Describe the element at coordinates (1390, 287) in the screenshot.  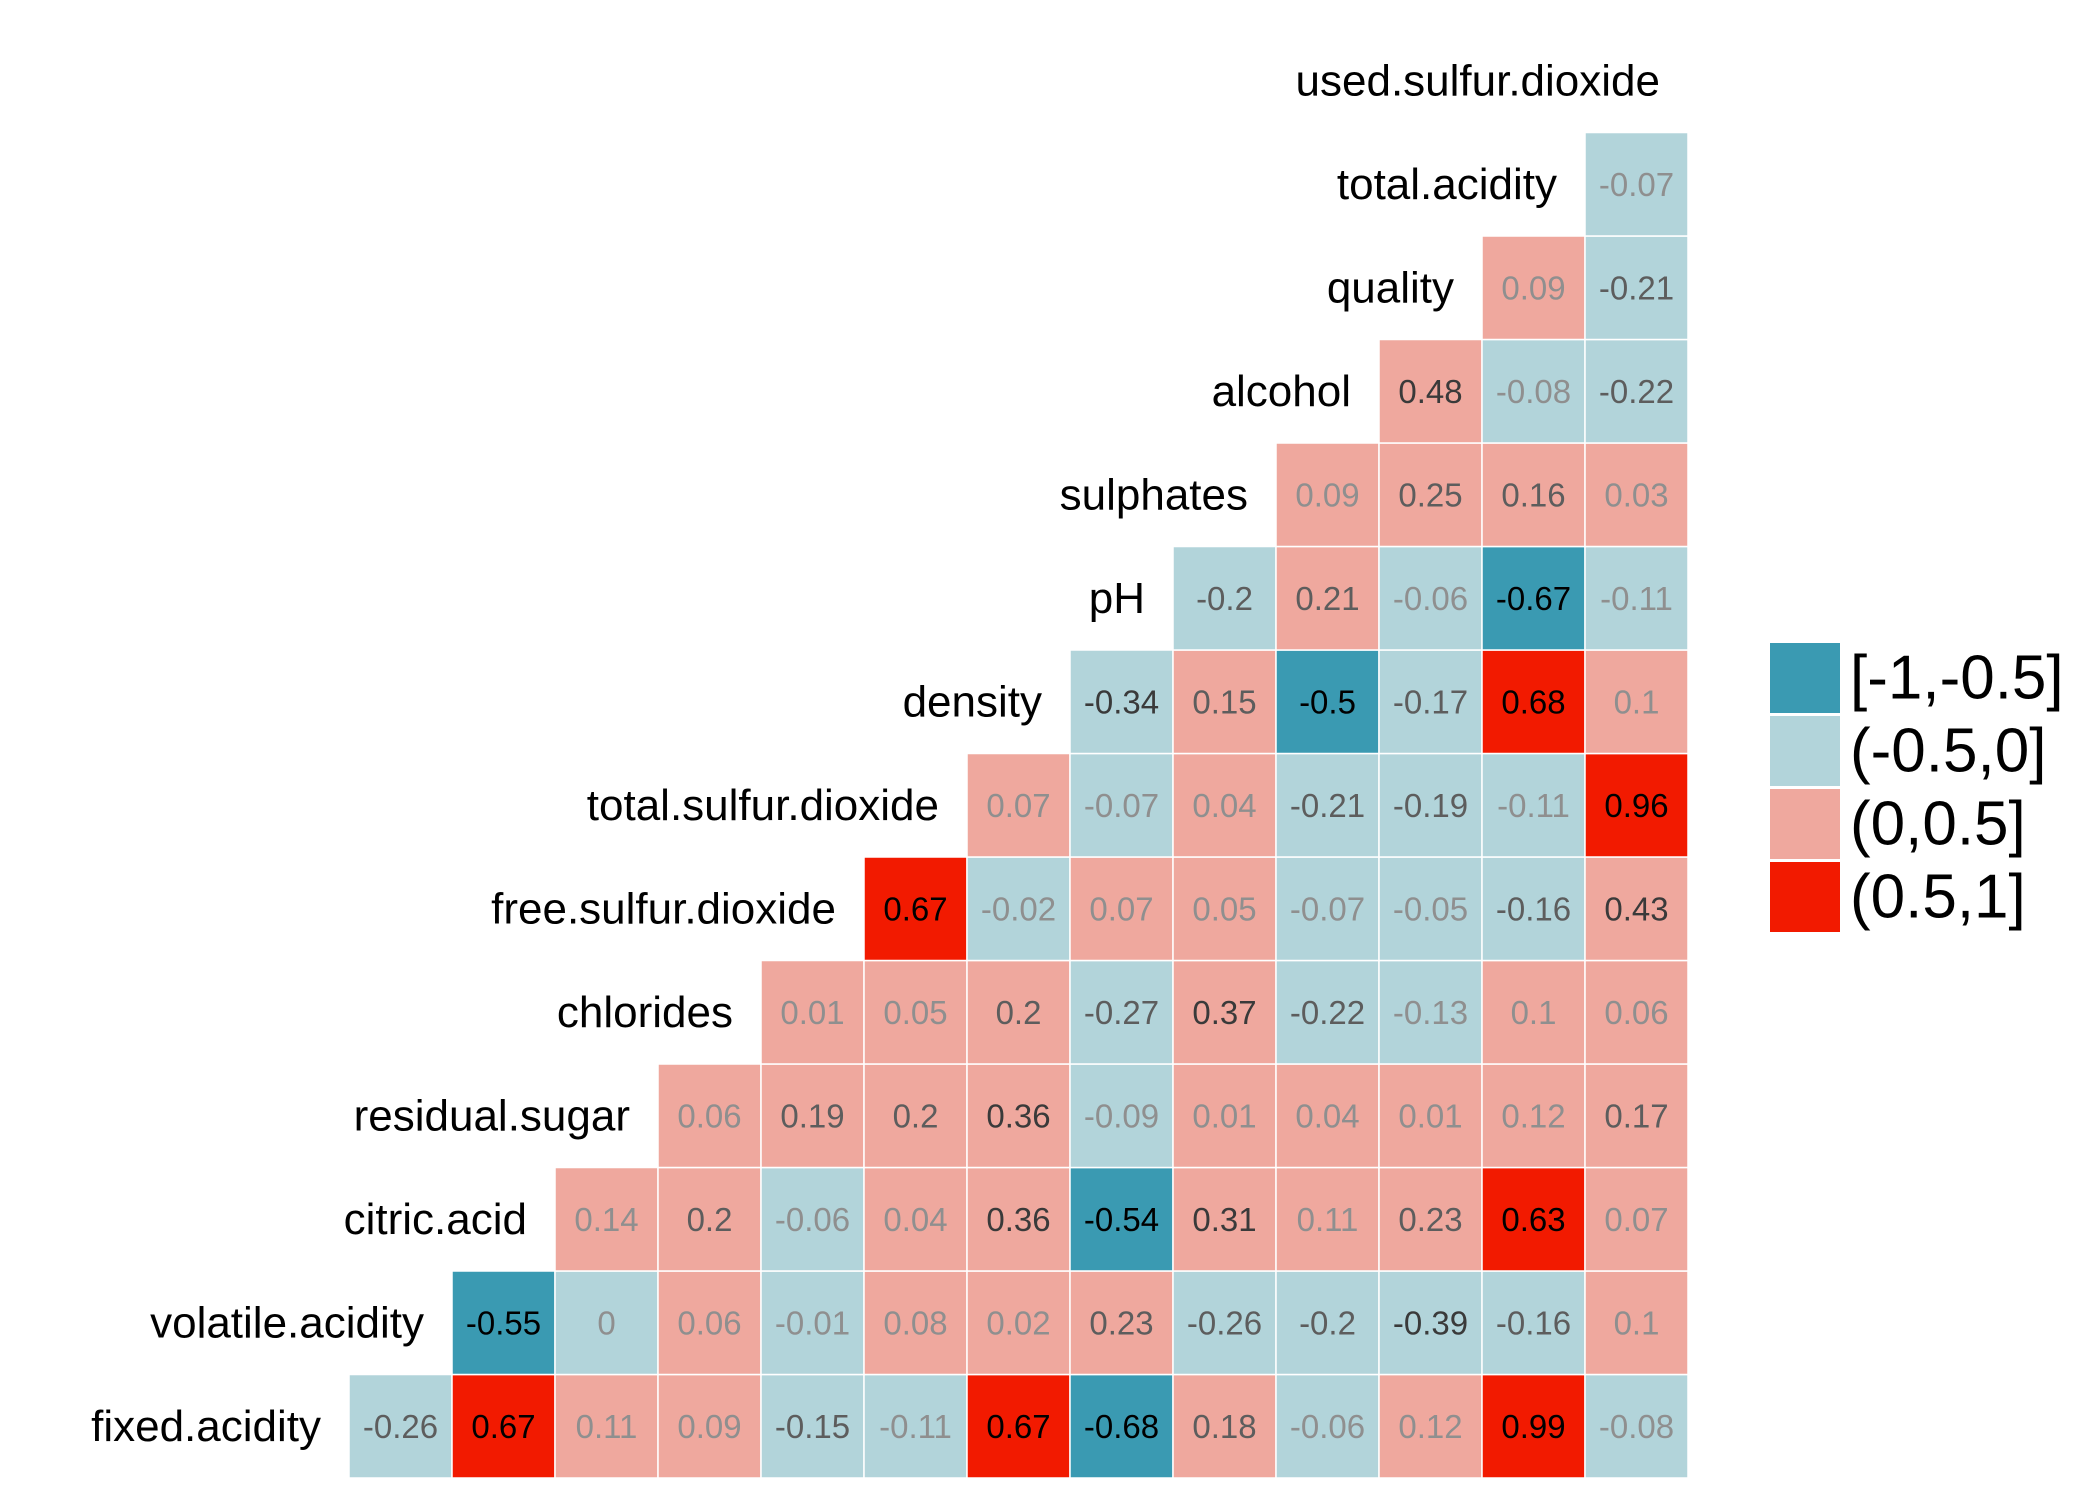
I see `variable-label: quality` at that location.